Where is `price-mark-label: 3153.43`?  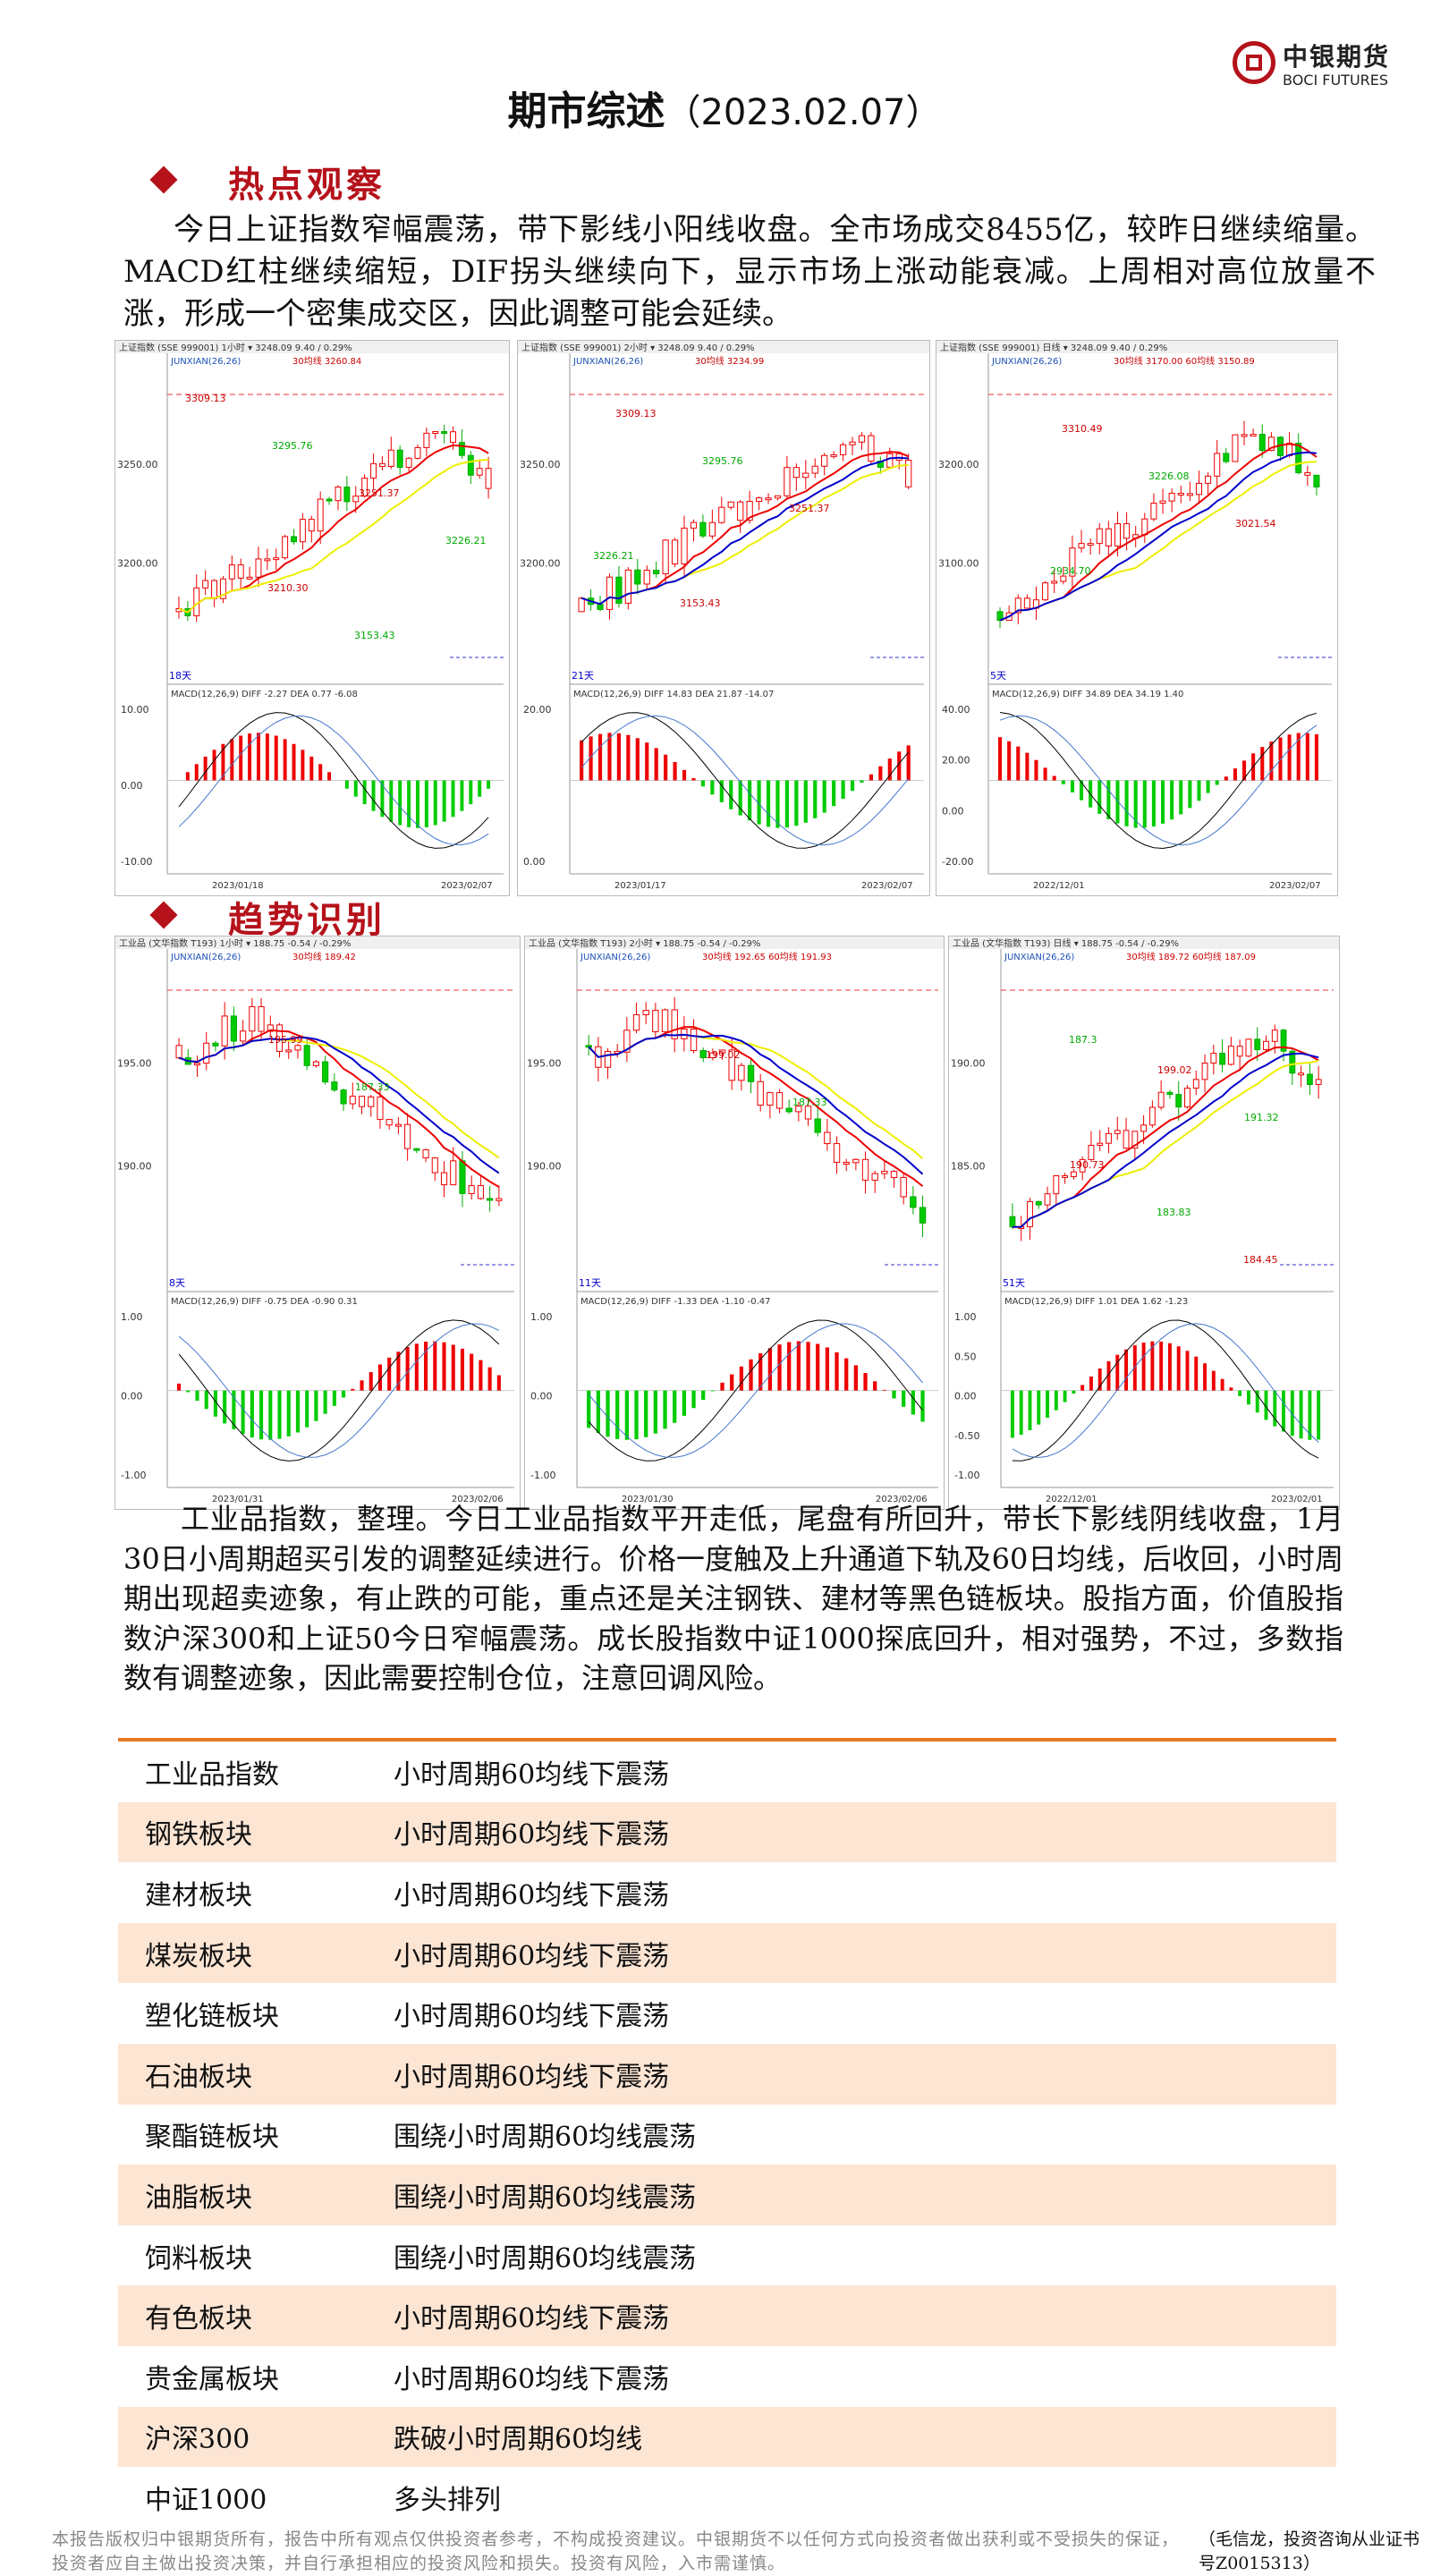 price-mark-label: 3153.43 is located at coordinates (700, 603).